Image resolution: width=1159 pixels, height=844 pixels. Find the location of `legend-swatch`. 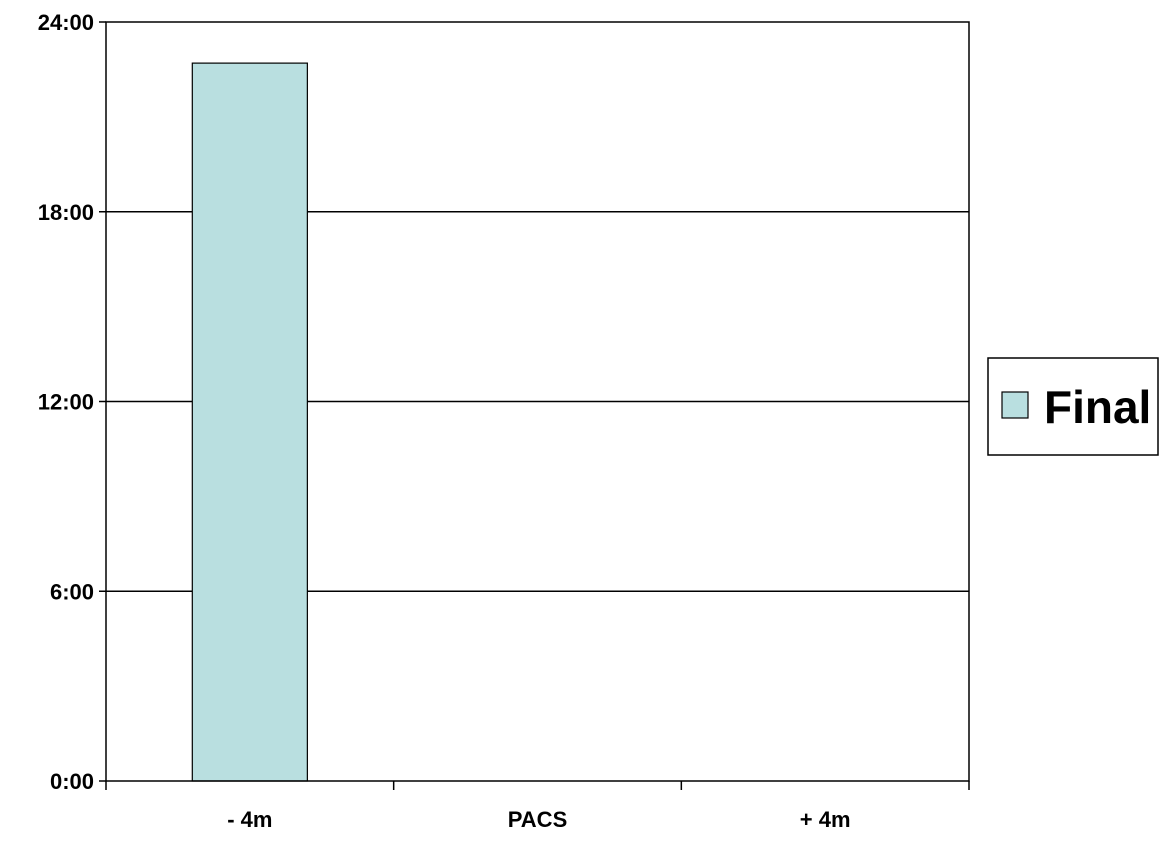

legend-swatch is located at coordinates (1015, 405).